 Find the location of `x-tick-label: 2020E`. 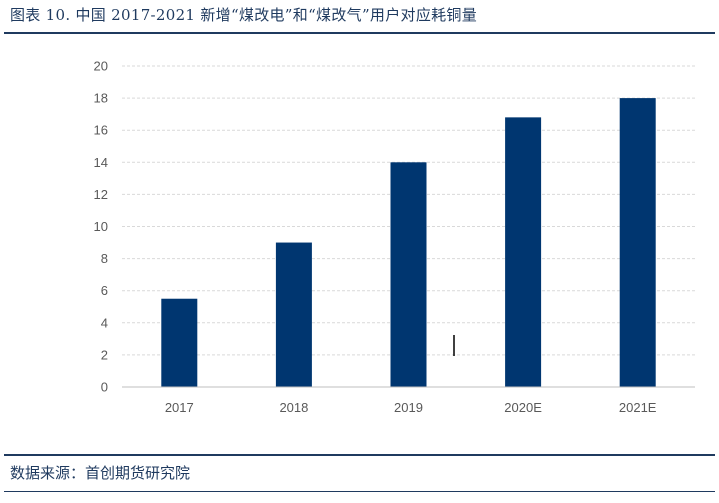

x-tick-label: 2020E is located at coordinates (523, 407).